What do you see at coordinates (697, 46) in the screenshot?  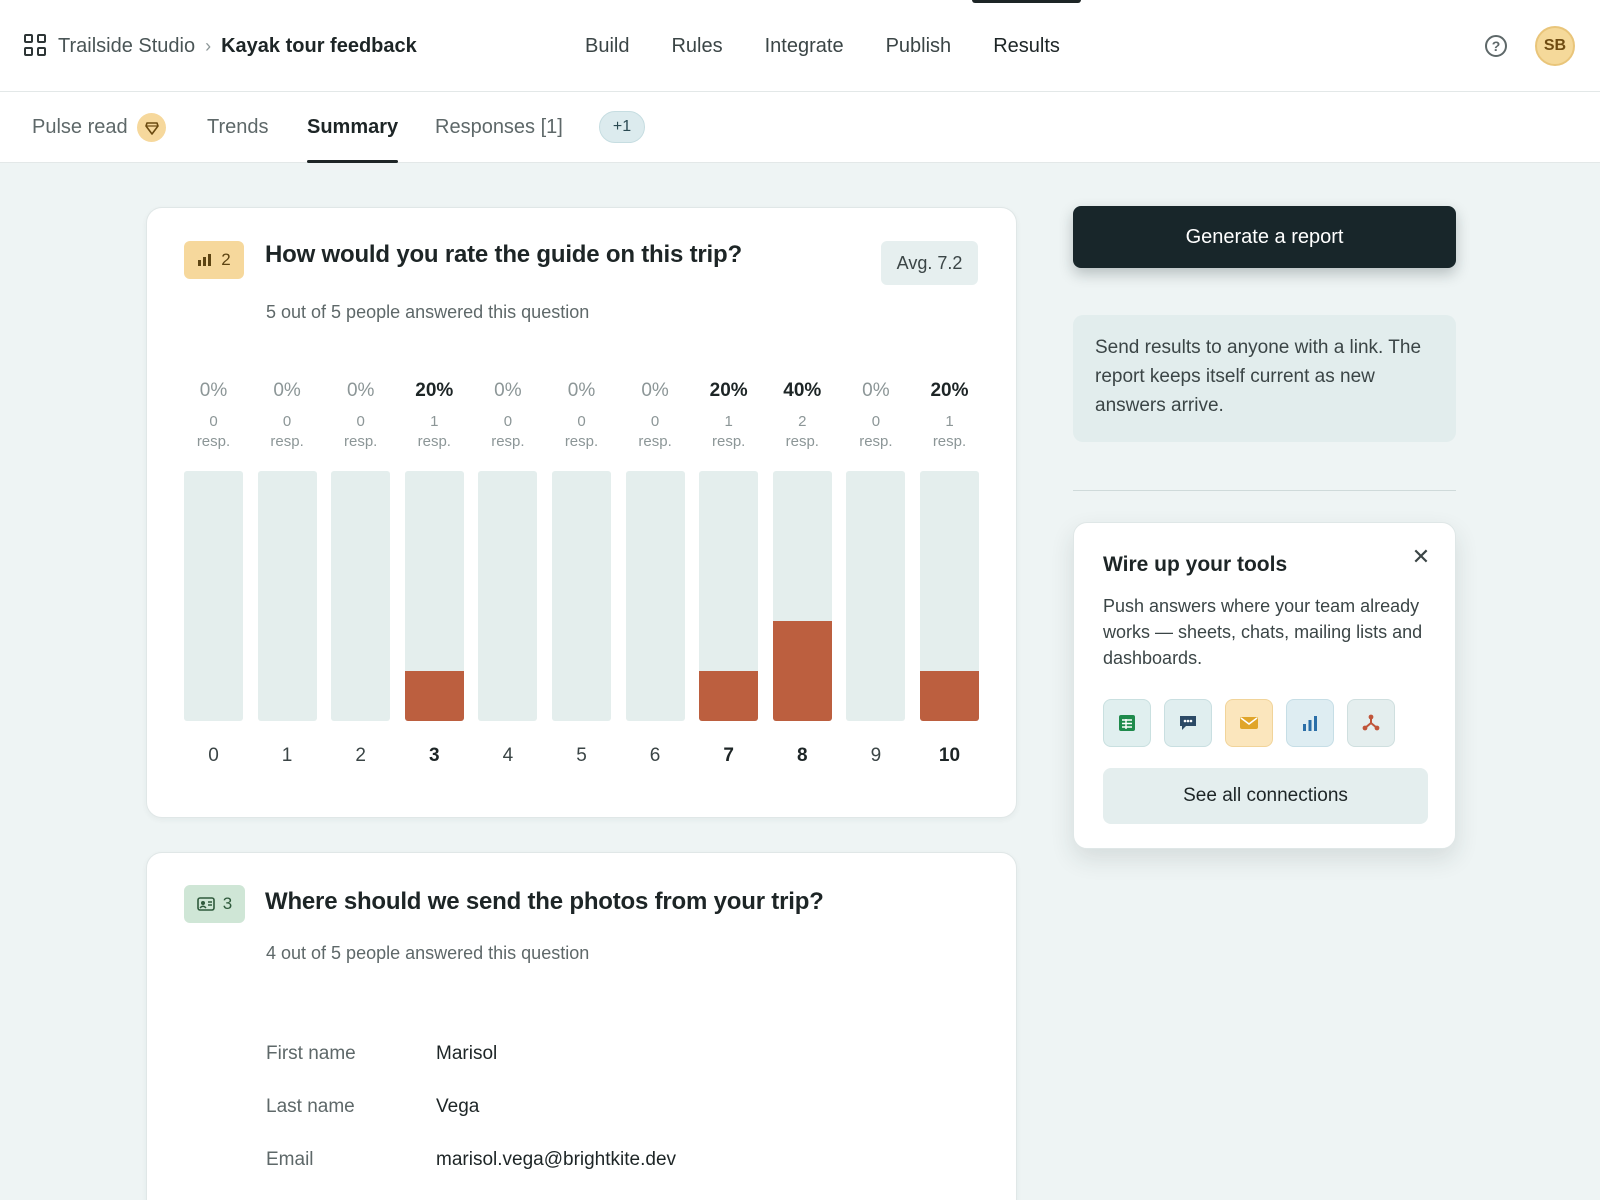 I see `nav-rules: Rules` at bounding box center [697, 46].